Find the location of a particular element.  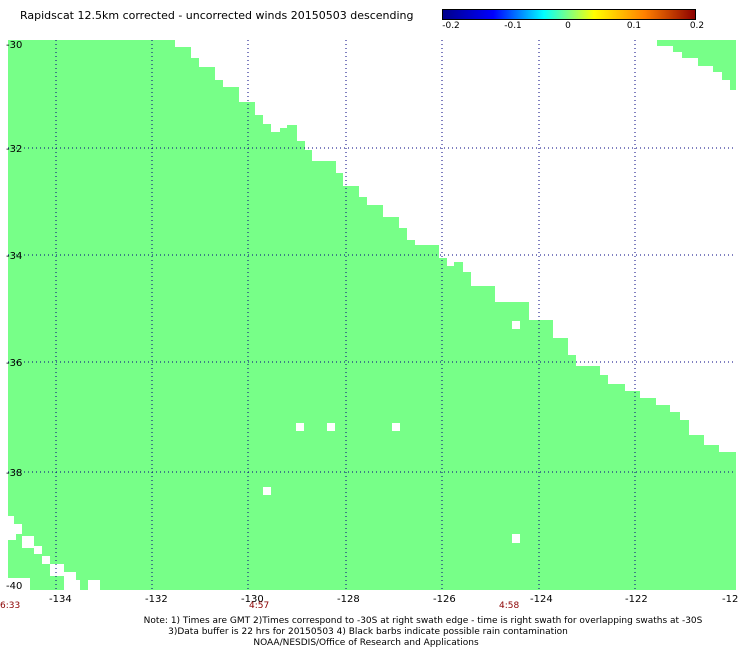

time-label-3: 4:58 is located at coordinates (509, 606).